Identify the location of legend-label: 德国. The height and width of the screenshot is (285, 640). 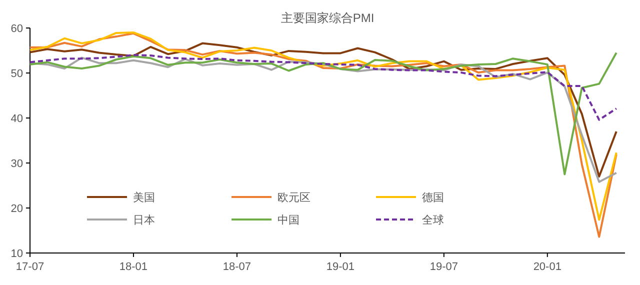
(433, 198).